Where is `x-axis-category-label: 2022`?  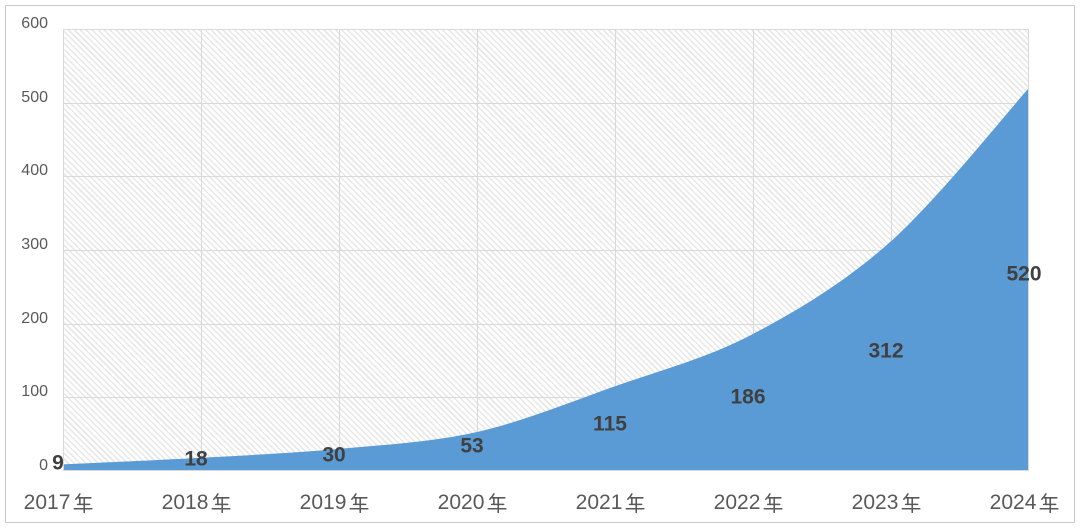
x-axis-category-label: 2022 is located at coordinates (748, 502).